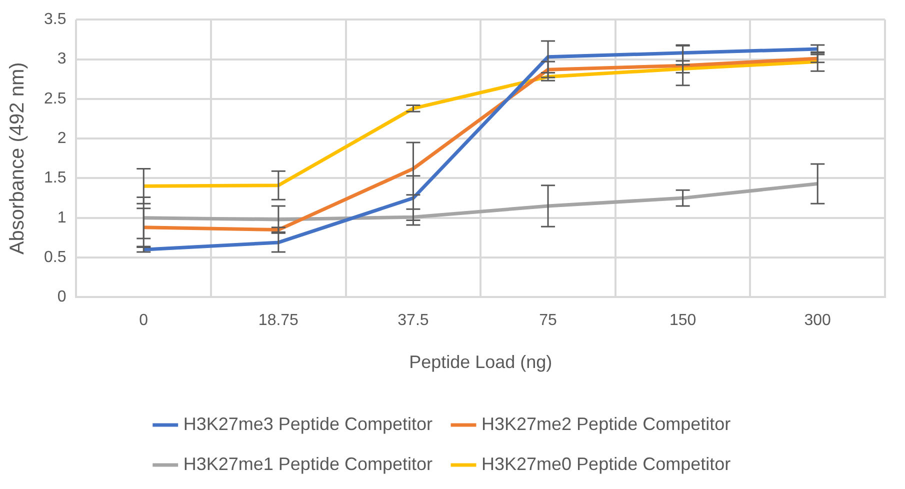 The height and width of the screenshot is (489, 905). What do you see at coordinates (413, 321) in the screenshot?
I see `x-tick-label: 37.5` at bounding box center [413, 321].